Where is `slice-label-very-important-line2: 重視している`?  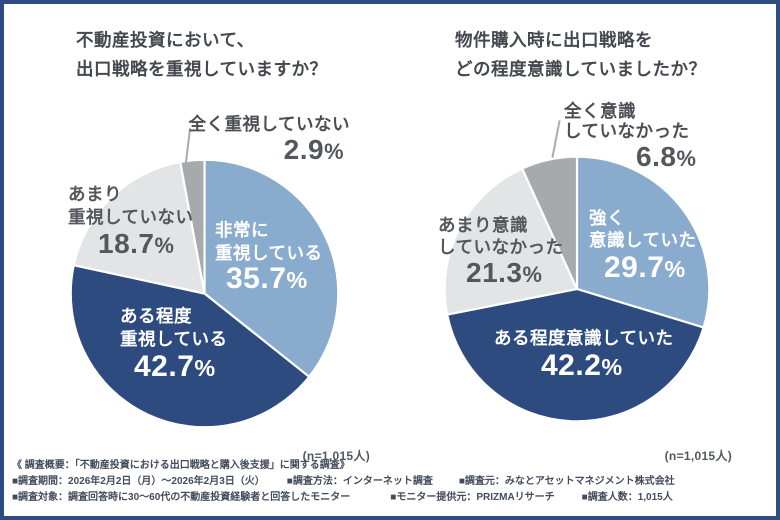 slice-label-very-important-line2: 重視している is located at coordinates (269, 253).